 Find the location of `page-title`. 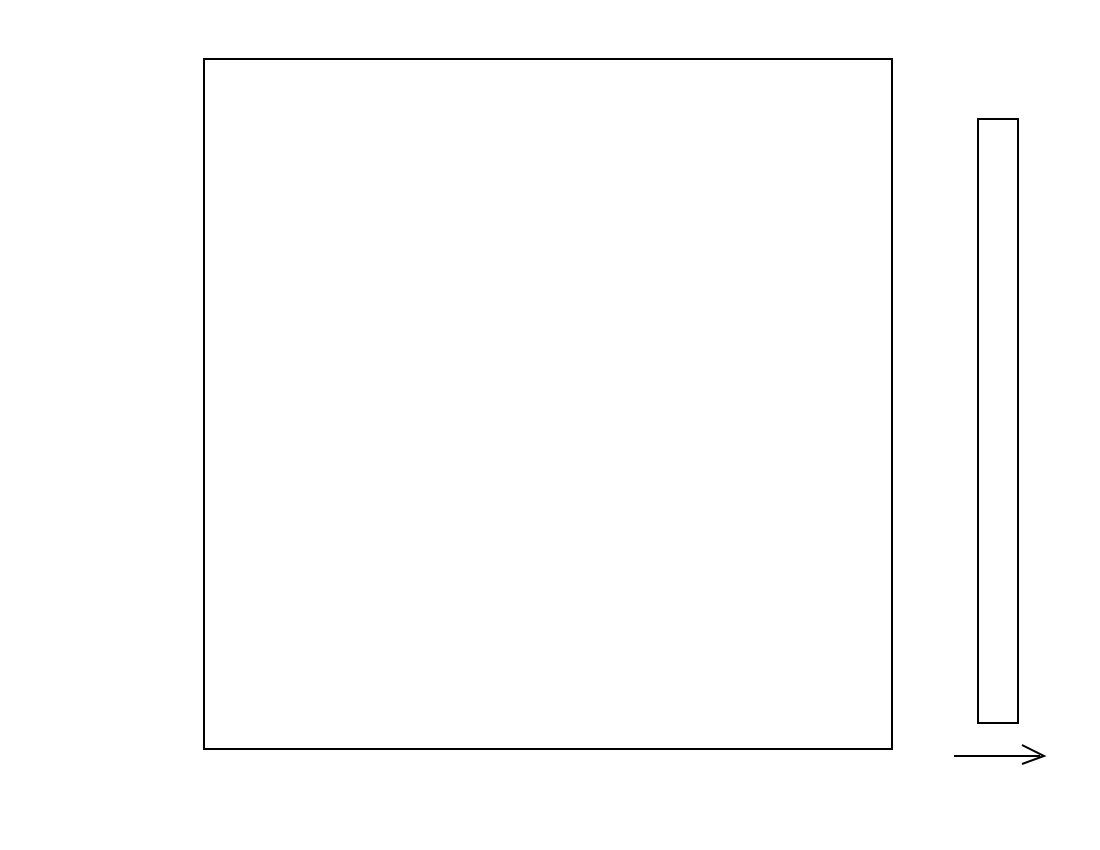

page-title is located at coordinates (550, 20).